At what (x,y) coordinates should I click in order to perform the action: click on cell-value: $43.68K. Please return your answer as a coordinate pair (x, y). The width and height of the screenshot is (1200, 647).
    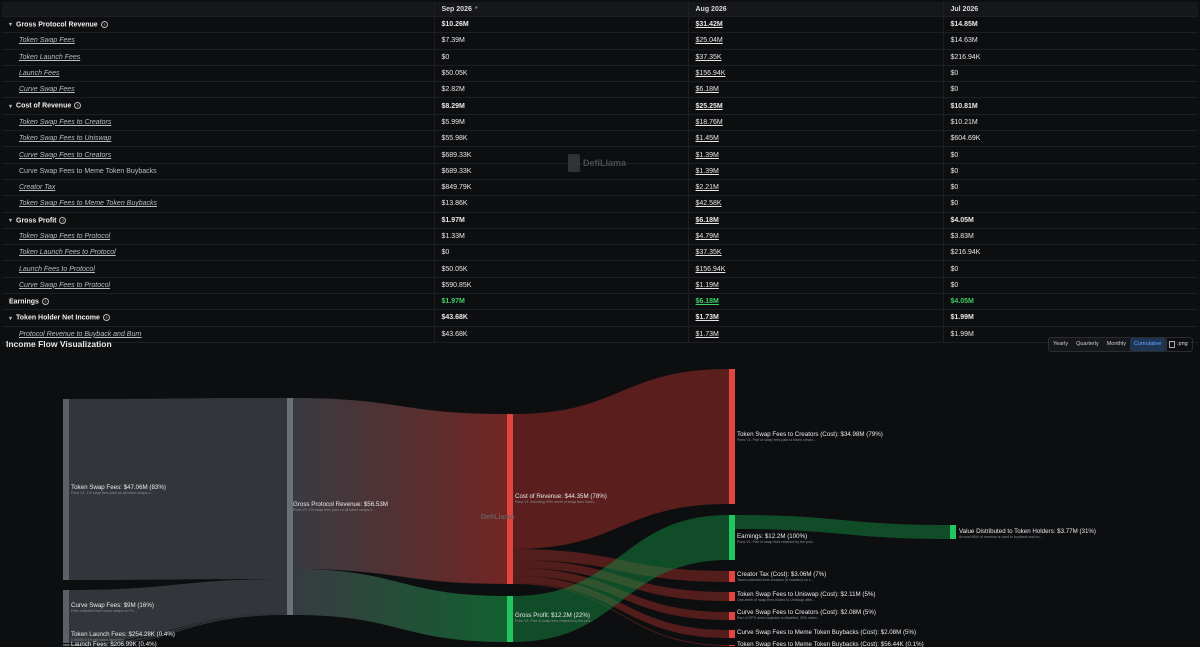
    Looking at the image, I should click on (560, 334).